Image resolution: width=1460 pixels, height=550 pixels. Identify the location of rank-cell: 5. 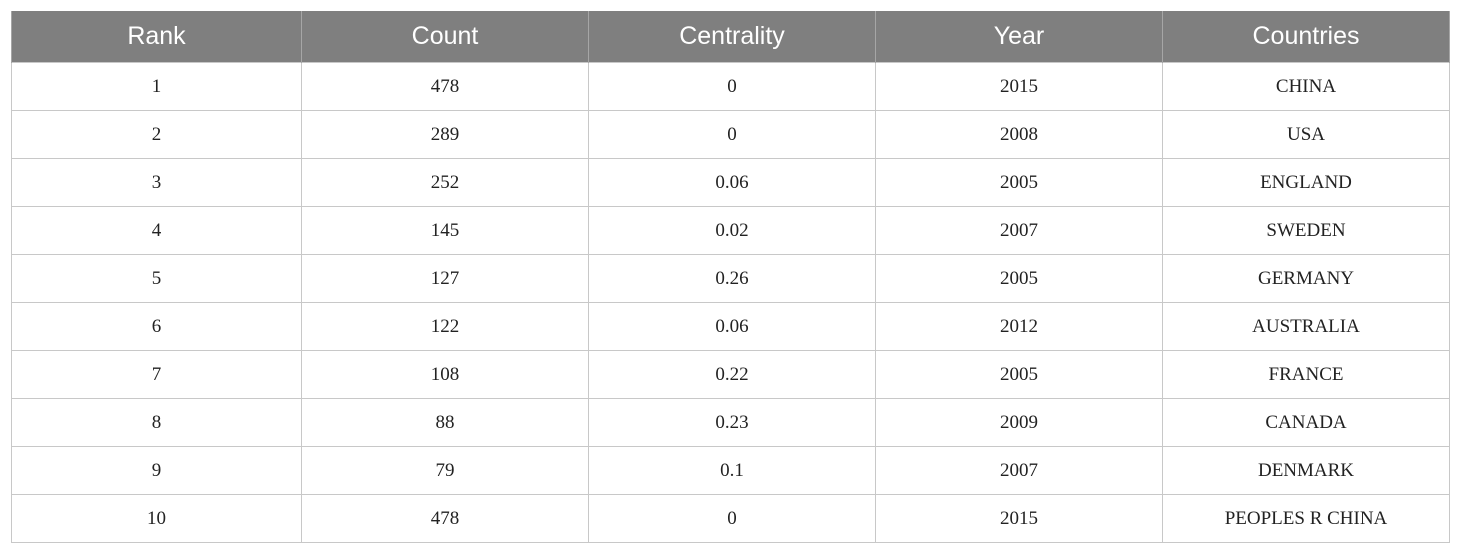
(156, 278).